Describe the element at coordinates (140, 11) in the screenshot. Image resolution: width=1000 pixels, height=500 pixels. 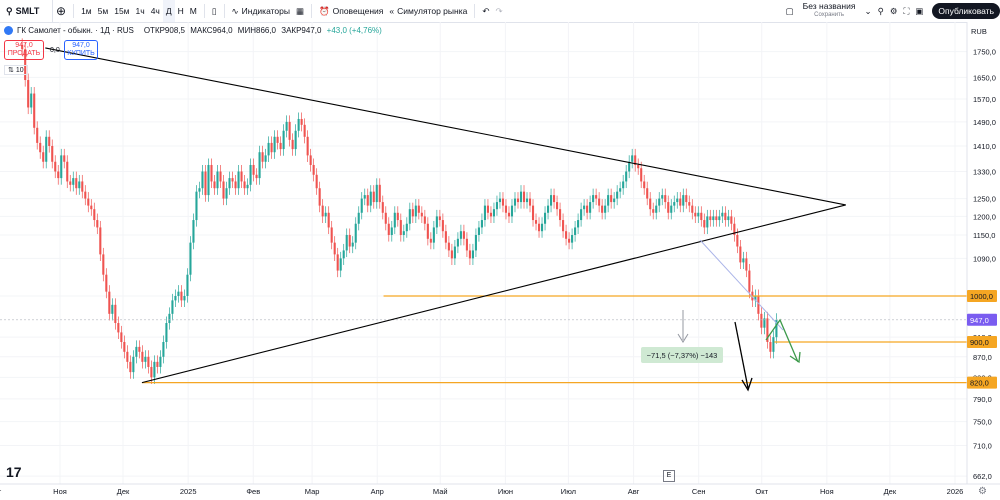
I see `timeframe-1h: 1ч` at that location.